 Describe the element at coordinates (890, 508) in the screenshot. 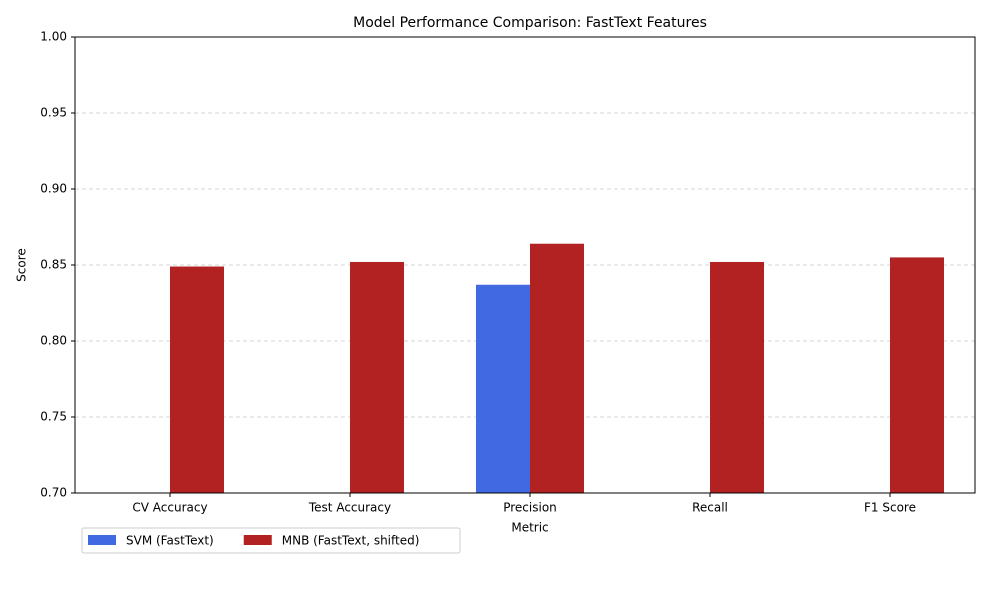

I see `x-tick-label: F1 Score` at that location.